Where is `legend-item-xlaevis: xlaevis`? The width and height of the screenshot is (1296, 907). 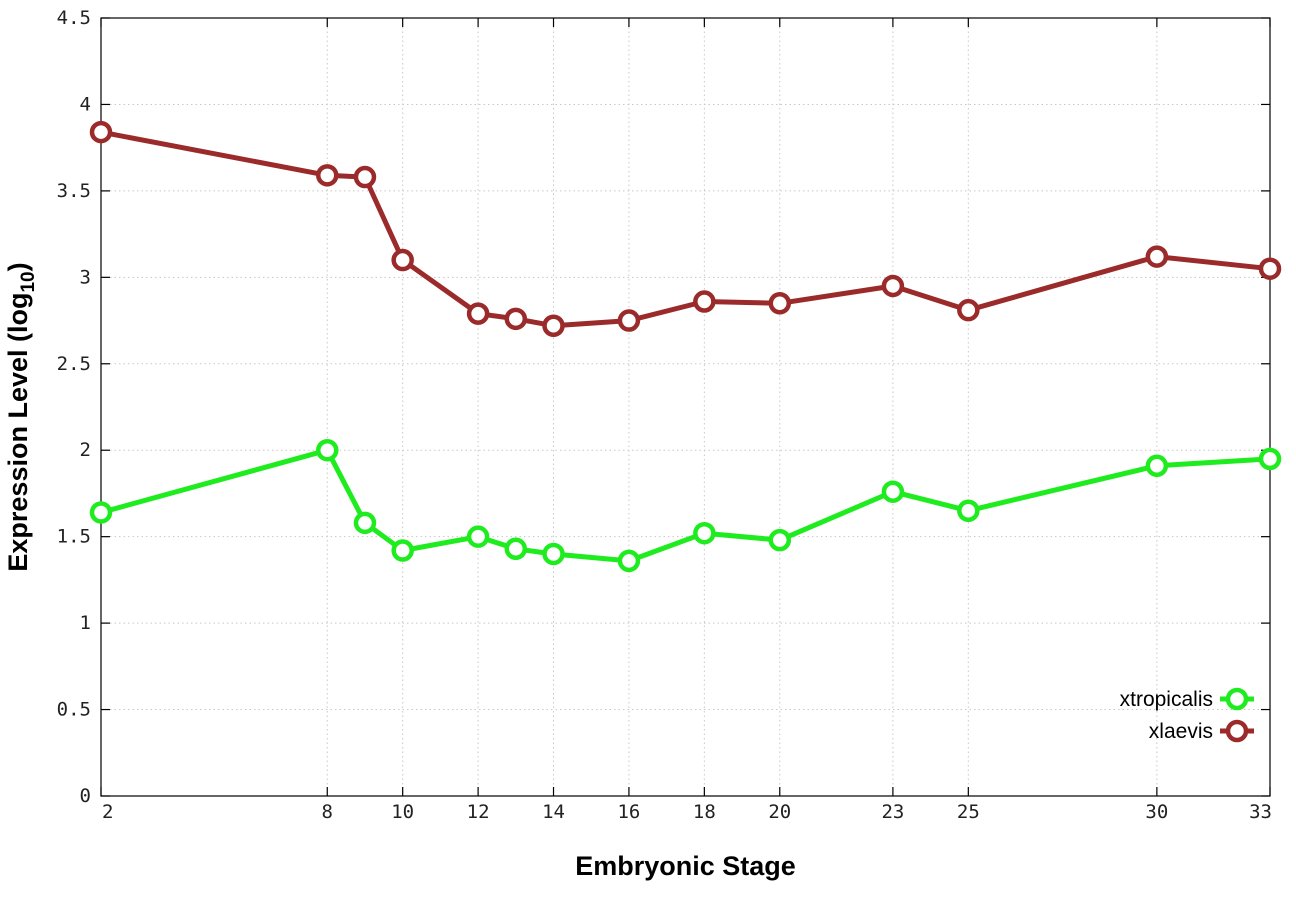
legend-item-xlaevis: xlaevis is located at coordinates (1201, 731).